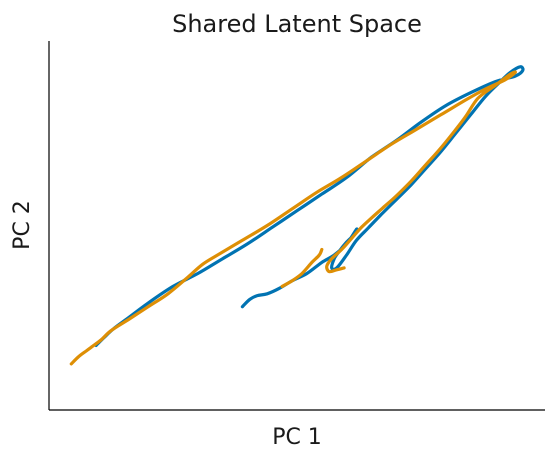  I want to click on chart-title: Shared Latent Space, so click(297, 24).